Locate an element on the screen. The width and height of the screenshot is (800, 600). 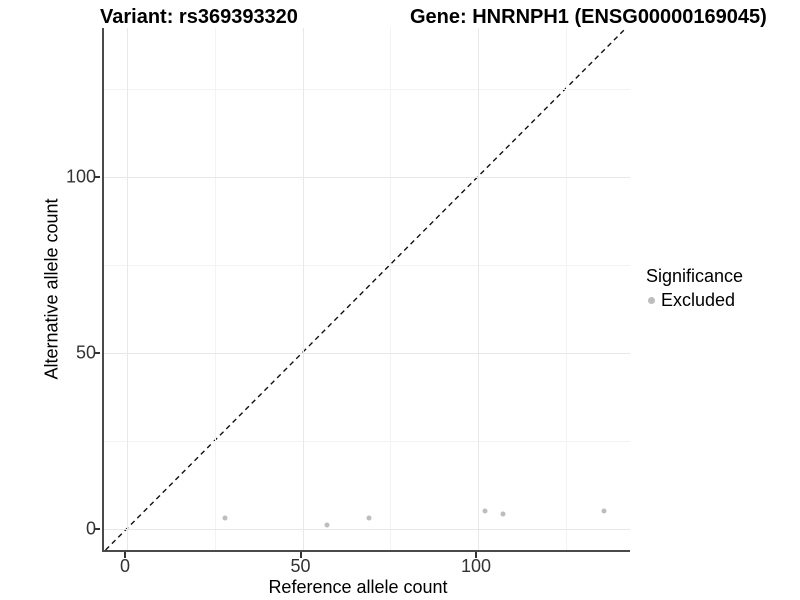
y-tick-label: 0 is located at coordinates (90, 528).